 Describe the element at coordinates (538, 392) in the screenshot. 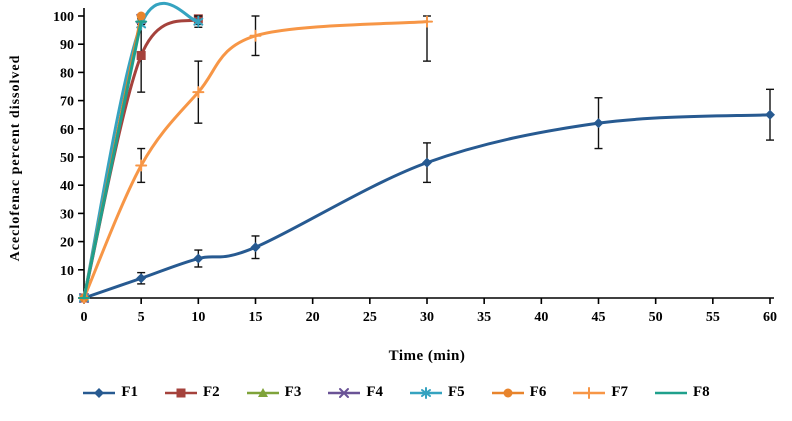

I see `legend-label: F6` at that location.